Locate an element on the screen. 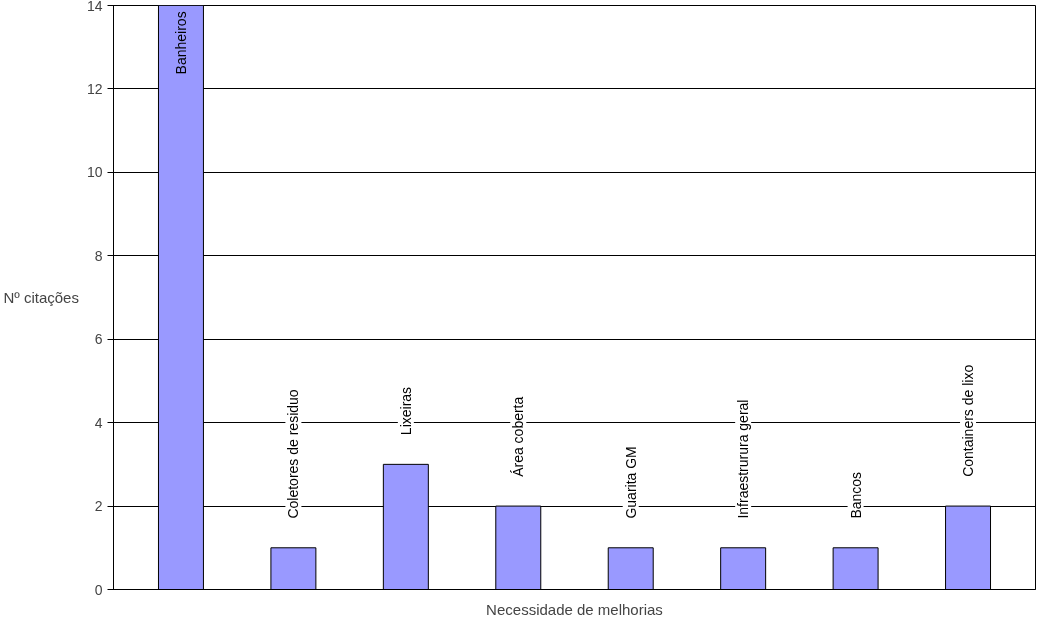 This screenshot has height=631, width=1052. y-tick-label: 10 is located at coordinates (94, 172).